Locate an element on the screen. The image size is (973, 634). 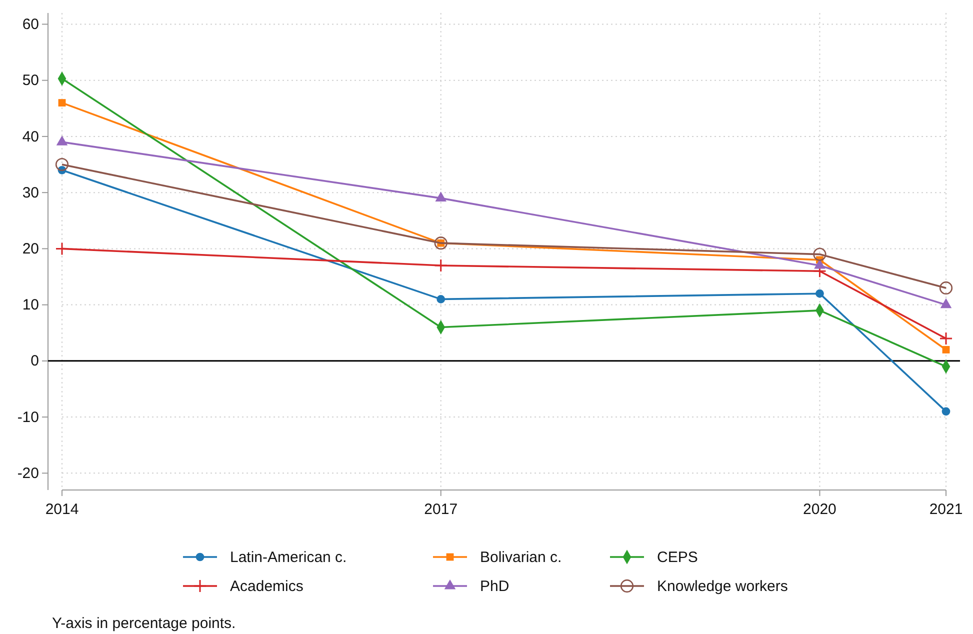
y-tick-label: 50 is located at coordinates (30, 81).